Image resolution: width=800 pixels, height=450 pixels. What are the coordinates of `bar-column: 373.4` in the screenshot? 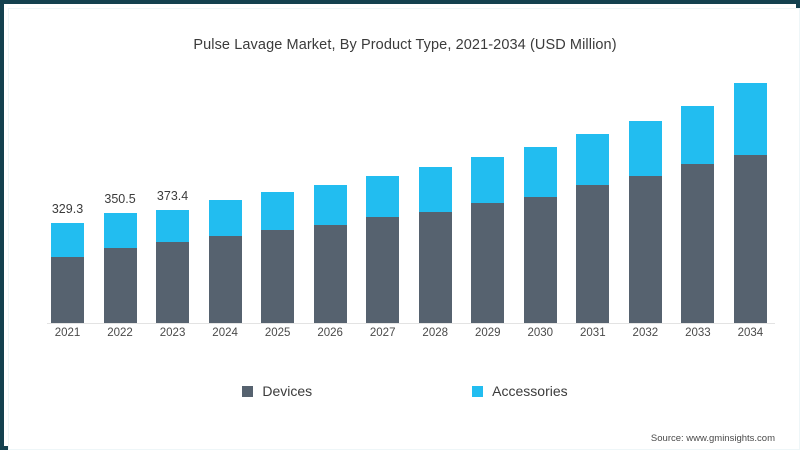 It's located at (173, 196).